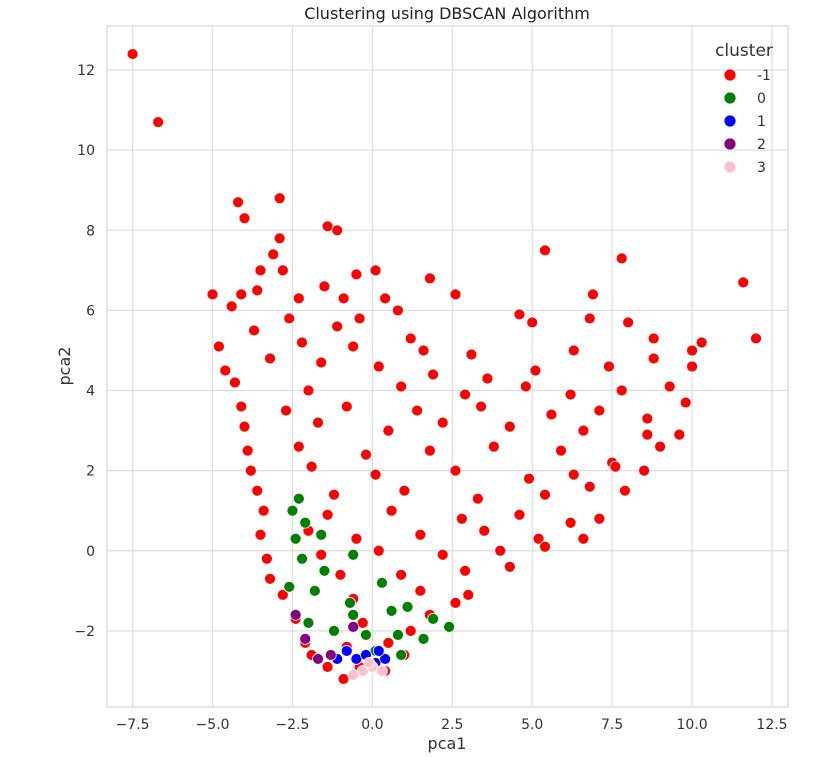 This screenshot has width=820, height=757. Describe the element at coordinates (86, 71) in the screenshot. I see `y-tick-label: 12` at that location.